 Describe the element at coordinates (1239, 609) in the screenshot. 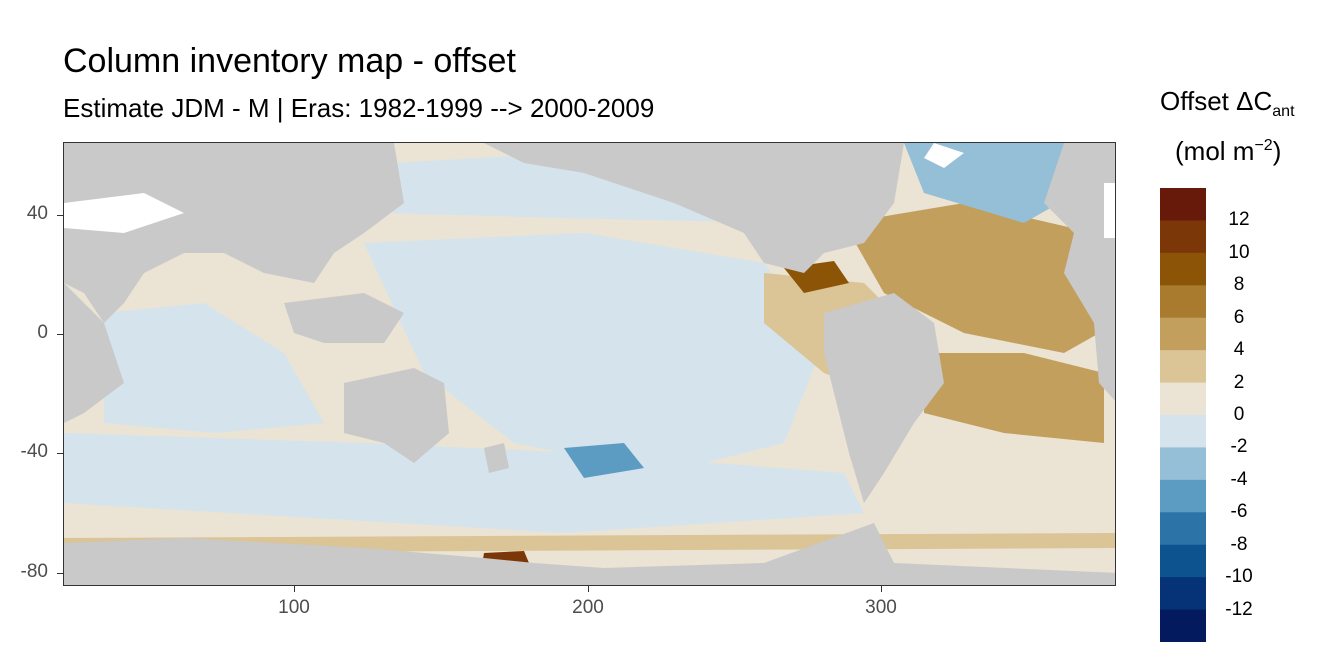

I see `legend-label: -12` at that location.